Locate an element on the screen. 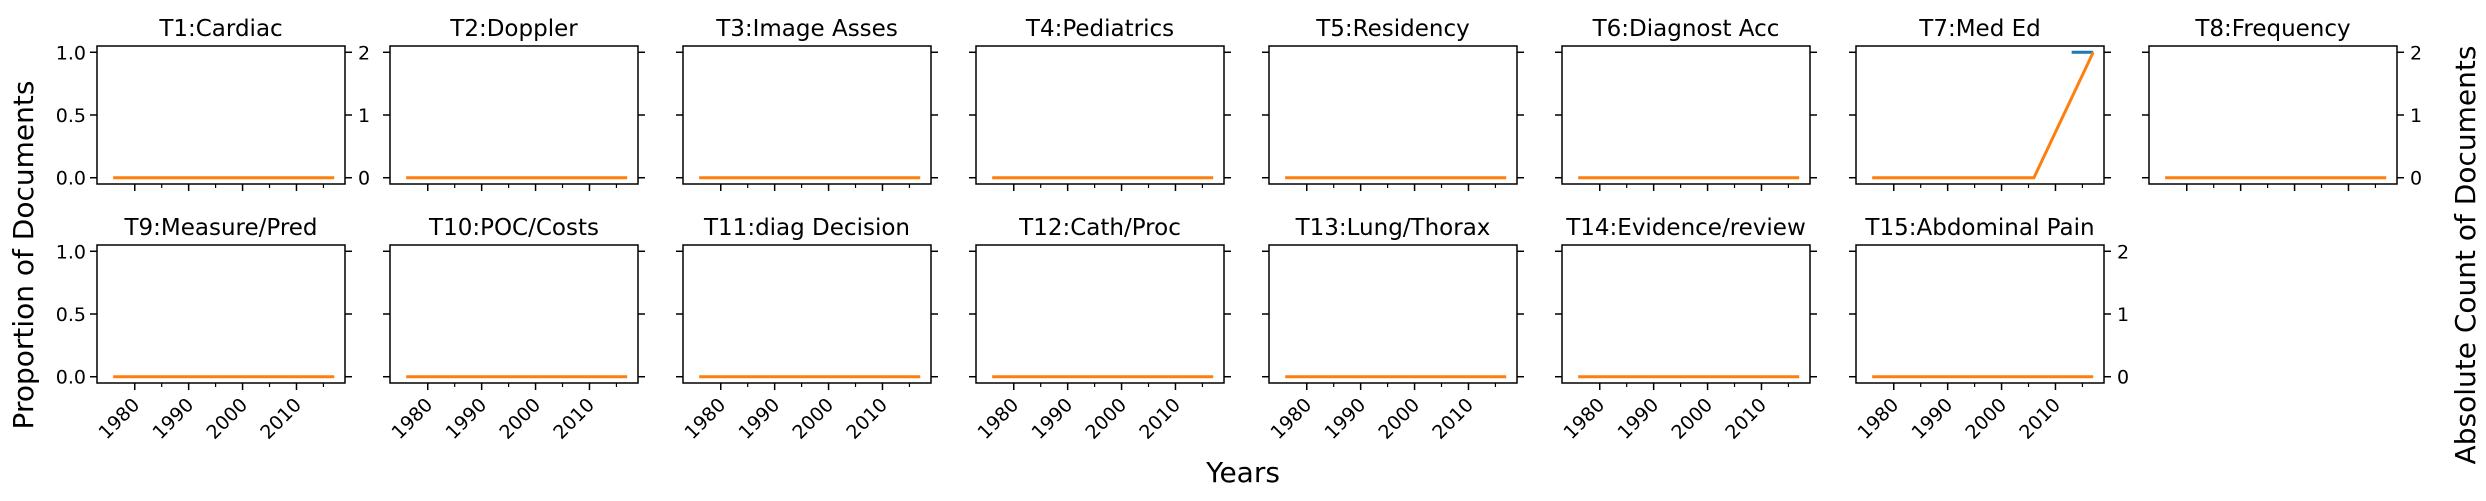 The height and width of the screenshot is (501, 2486). panel-5-title: T5:Residency is located at coordinates (1392, 29).